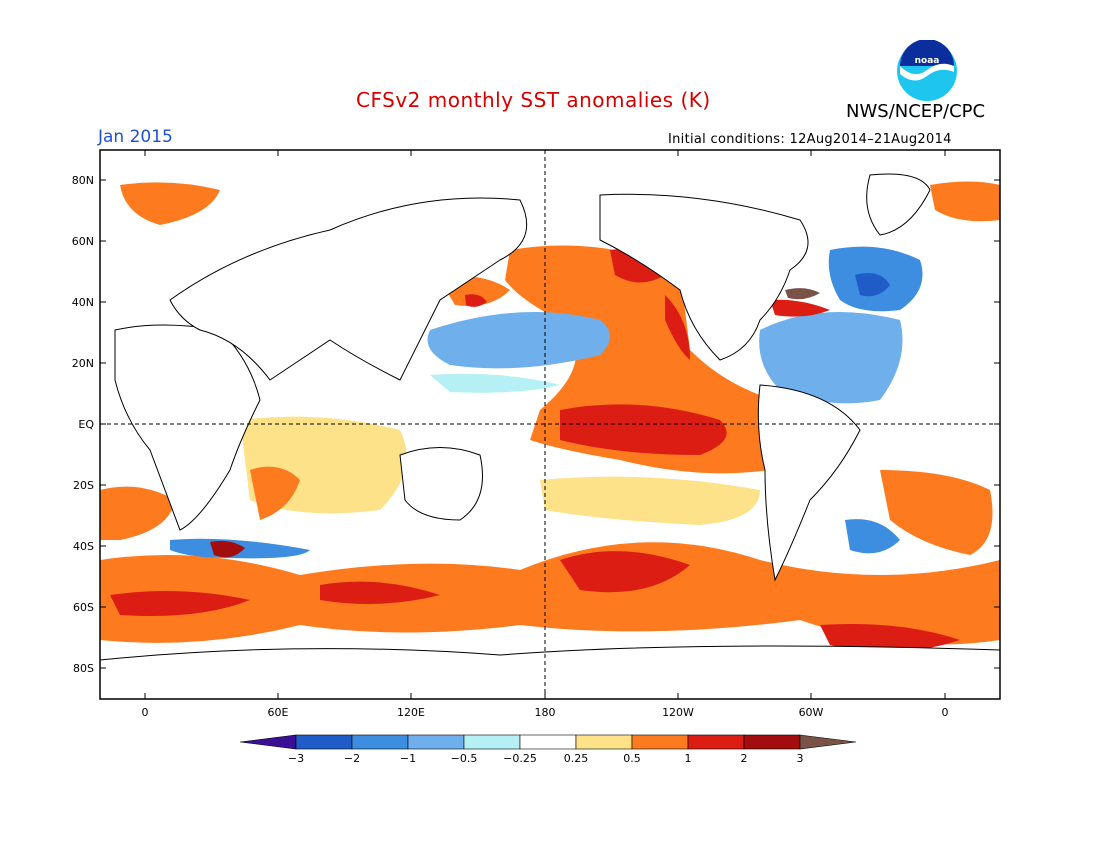  Describe the element at coordinates (927, 61) in the screenshot. I see `noaa-logo-text: noaa` at that location.